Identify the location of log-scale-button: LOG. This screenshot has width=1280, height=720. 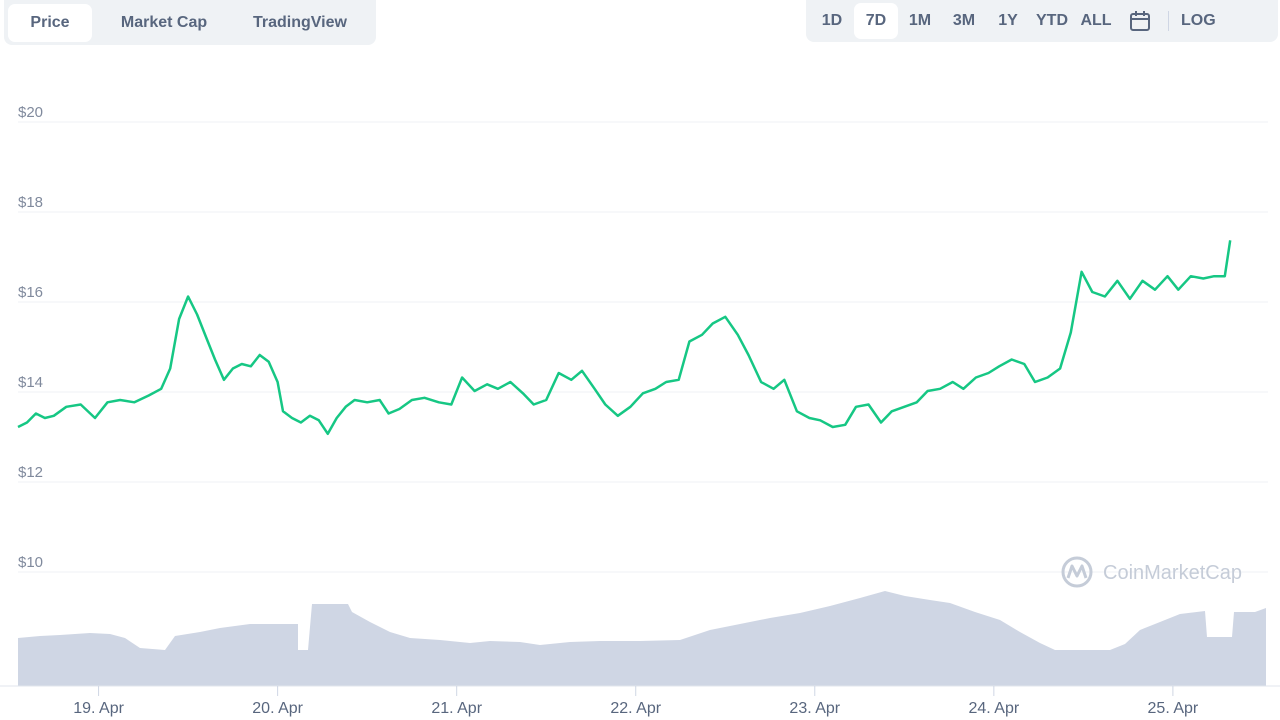
(1198, 20).